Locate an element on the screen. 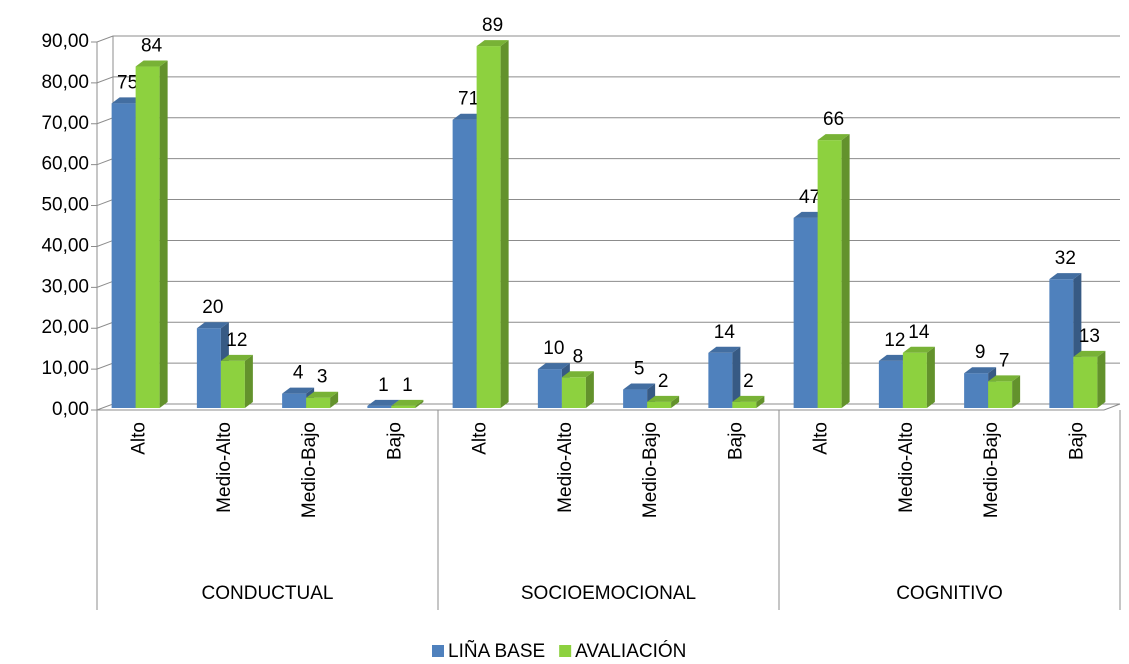 The height and width of the screenshot is (664, 1129). y-tick-label: 20,00 is located at coordinates (65, 327).